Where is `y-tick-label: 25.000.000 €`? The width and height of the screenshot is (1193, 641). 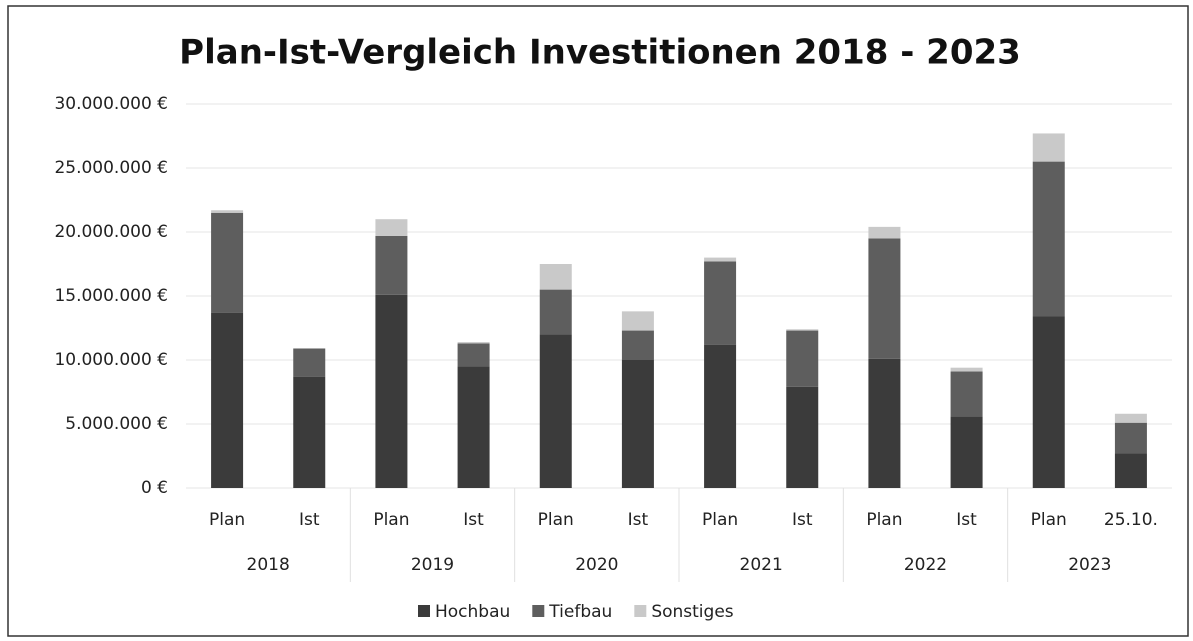 y-tick-label: 25.000.000 € is located at coordinates (111, 168).